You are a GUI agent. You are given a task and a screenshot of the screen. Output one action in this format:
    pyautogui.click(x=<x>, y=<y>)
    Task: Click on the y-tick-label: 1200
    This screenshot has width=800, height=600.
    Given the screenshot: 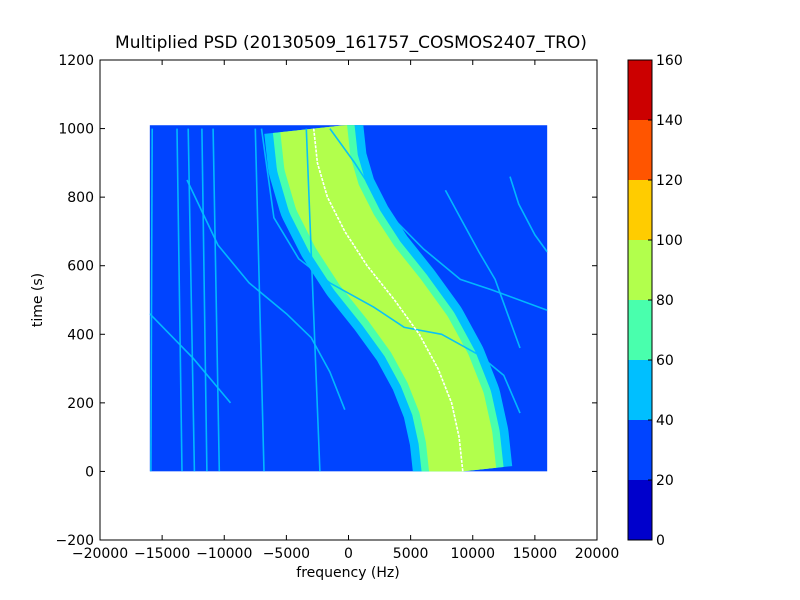 What is the action you would take?
    pyautogui.click(x=76, y=61)
    